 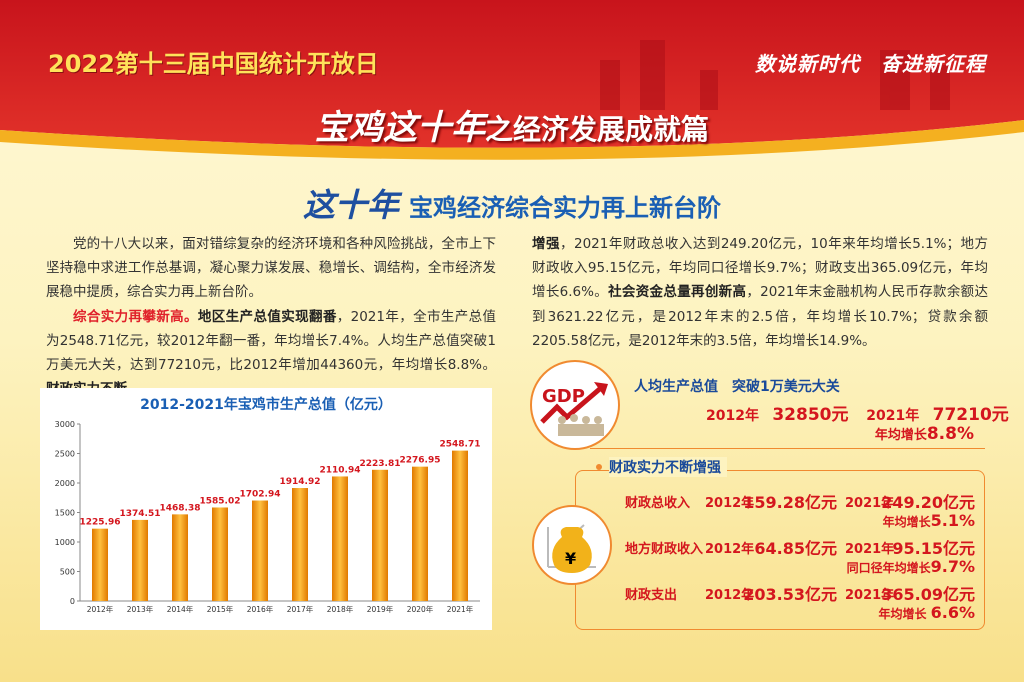 I want to click on subtitle-rest: 宝鸡经济综合实力再上新台阶, so click(x=565, y=208).